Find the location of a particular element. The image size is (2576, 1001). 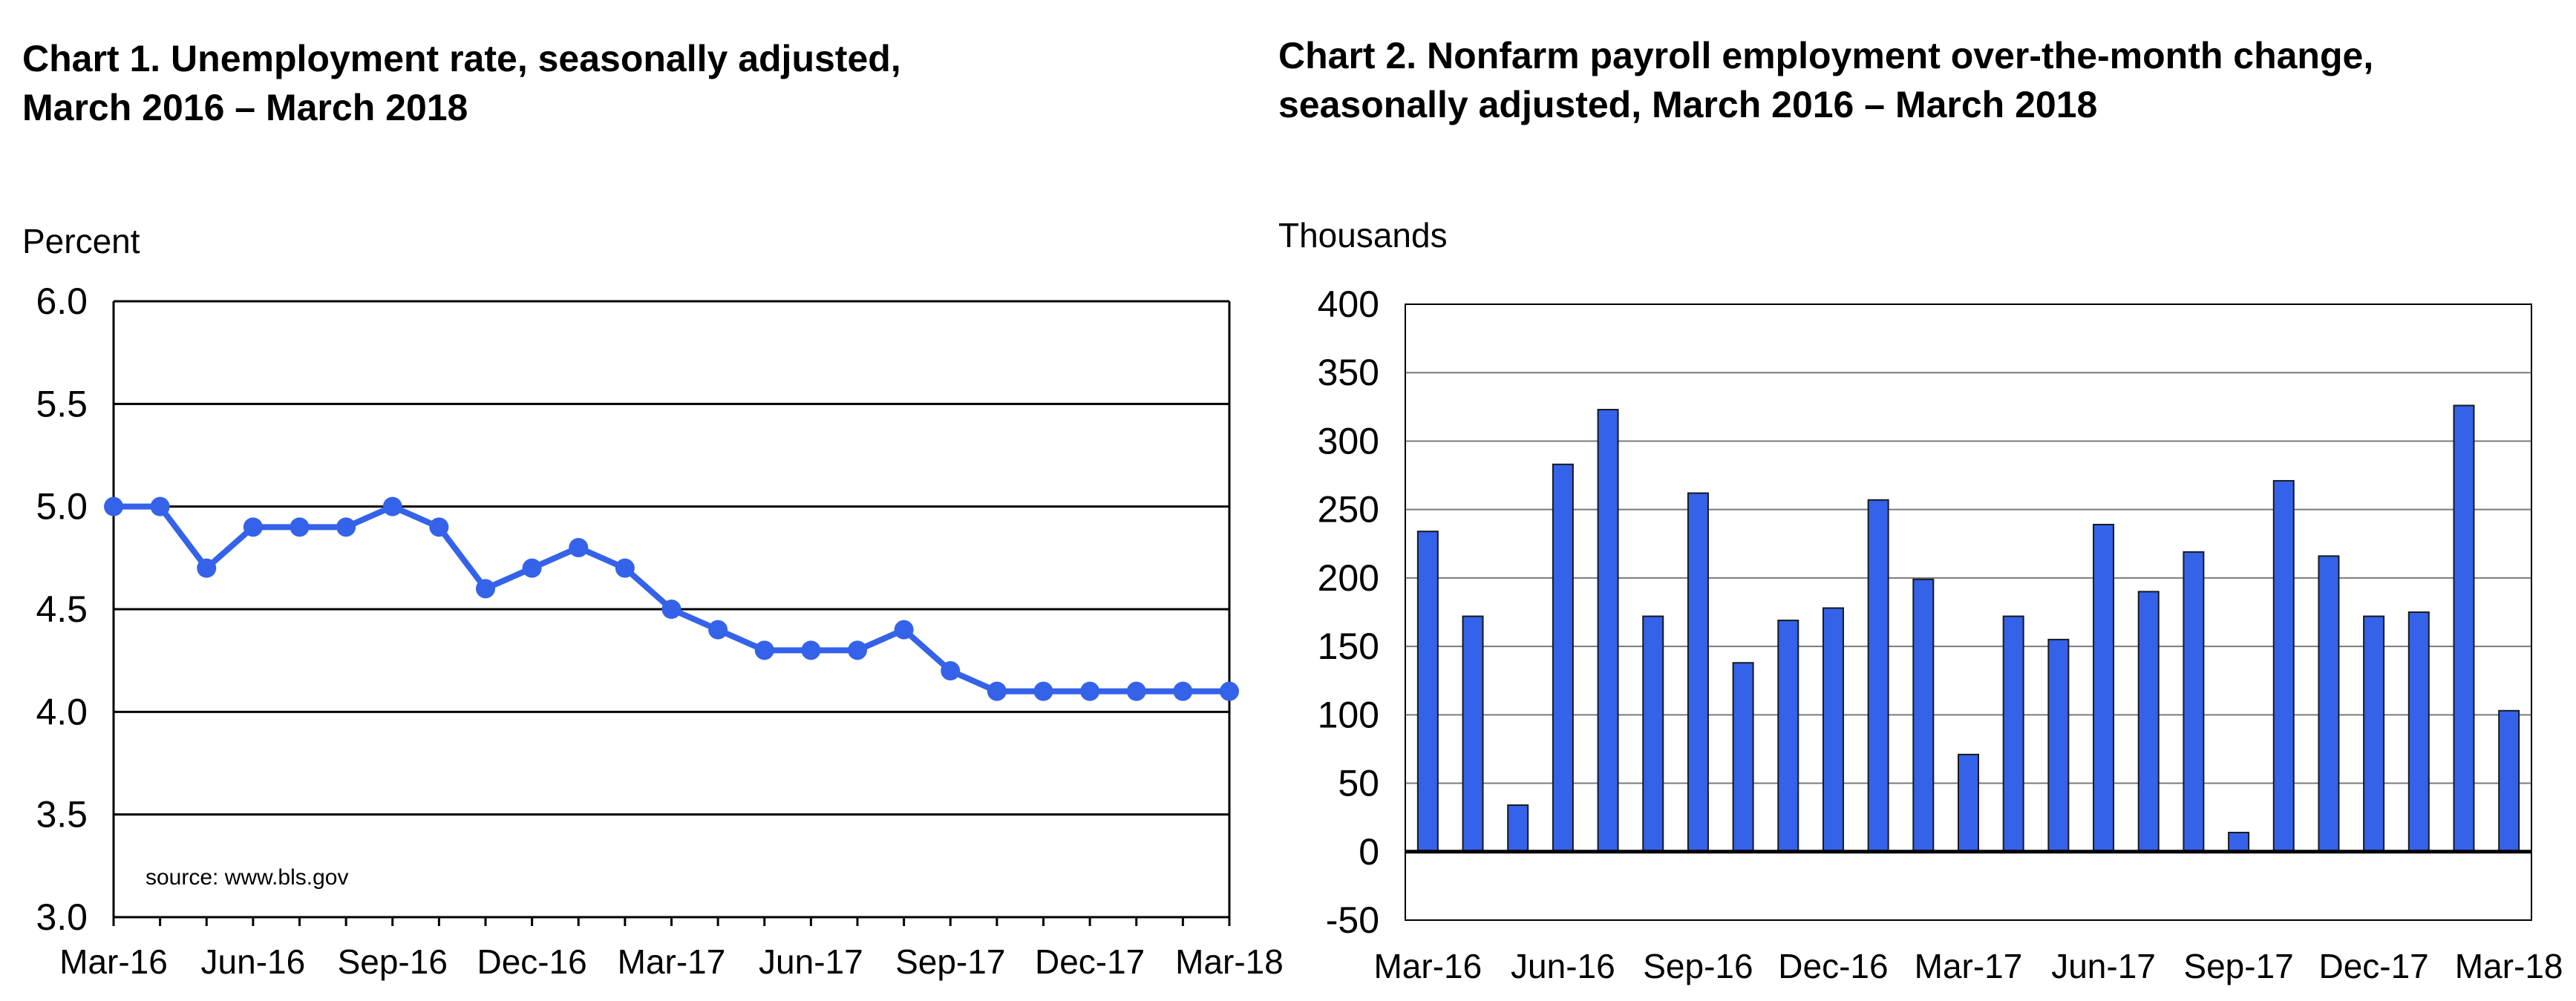

chart1-y-tick-label: 6.0 is located at coordinates (62, 301).